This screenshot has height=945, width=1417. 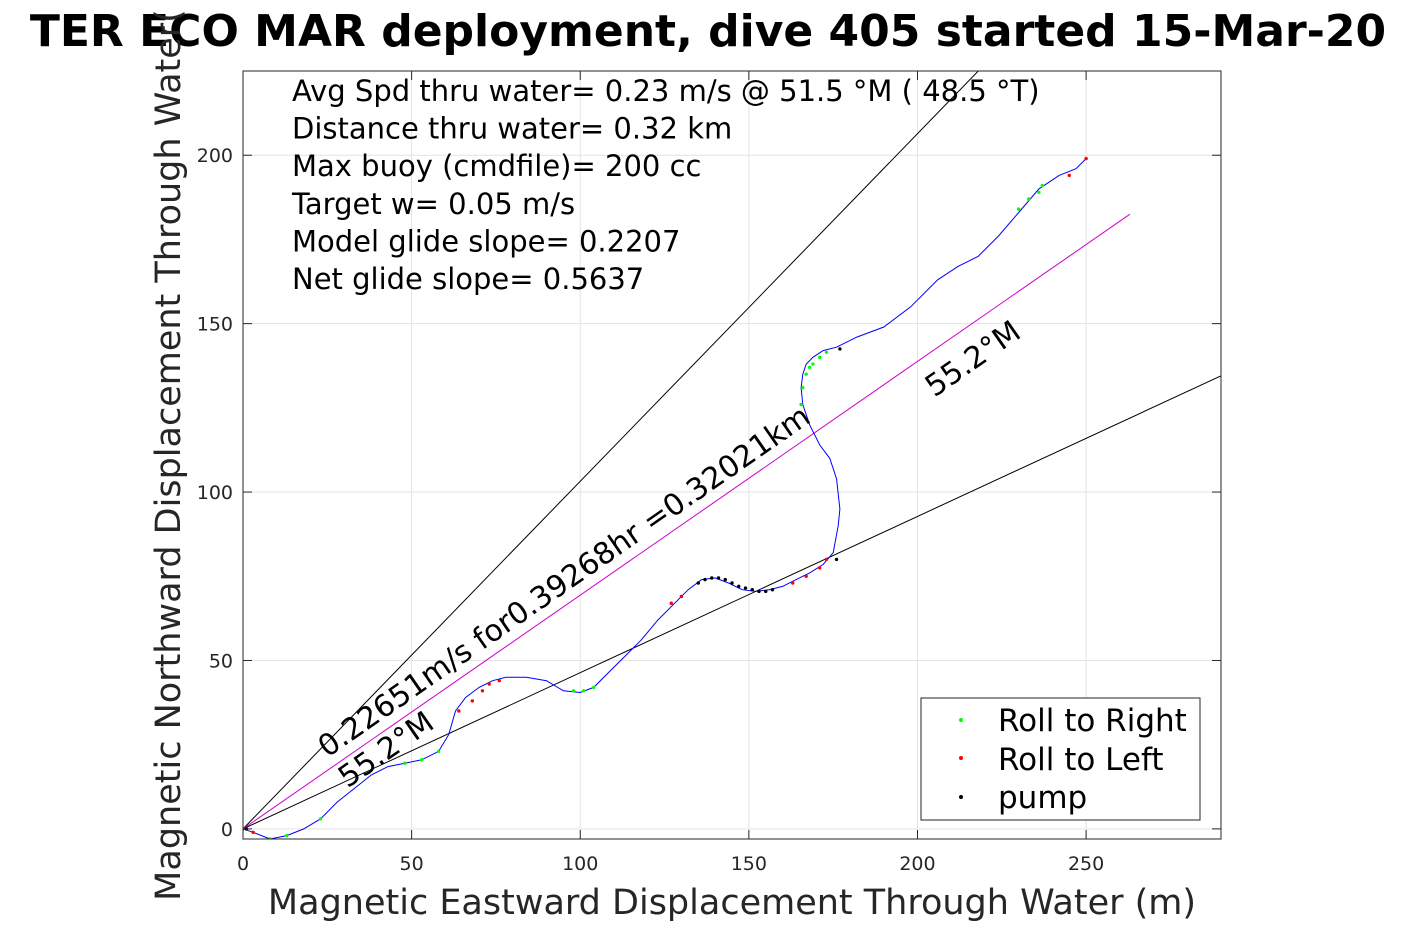 I want to click on legend-label-roll-left: Roll to Left, so click(x=1081, y=760).